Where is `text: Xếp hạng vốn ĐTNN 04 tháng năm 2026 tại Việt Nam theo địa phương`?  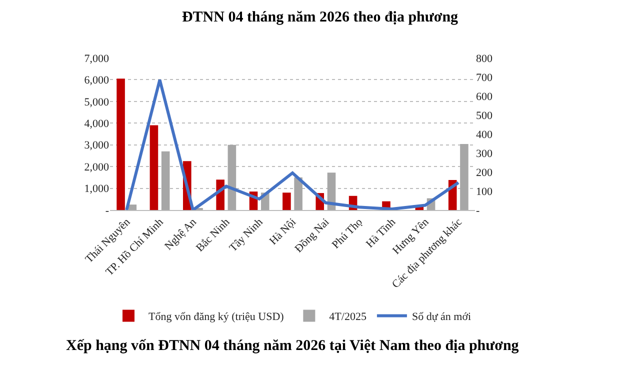 text: Xếp hạng vốn ĐTNN 04 tháng năm 2026 tại Việt Nam theo địa phương is located at coordinates (293, 346).